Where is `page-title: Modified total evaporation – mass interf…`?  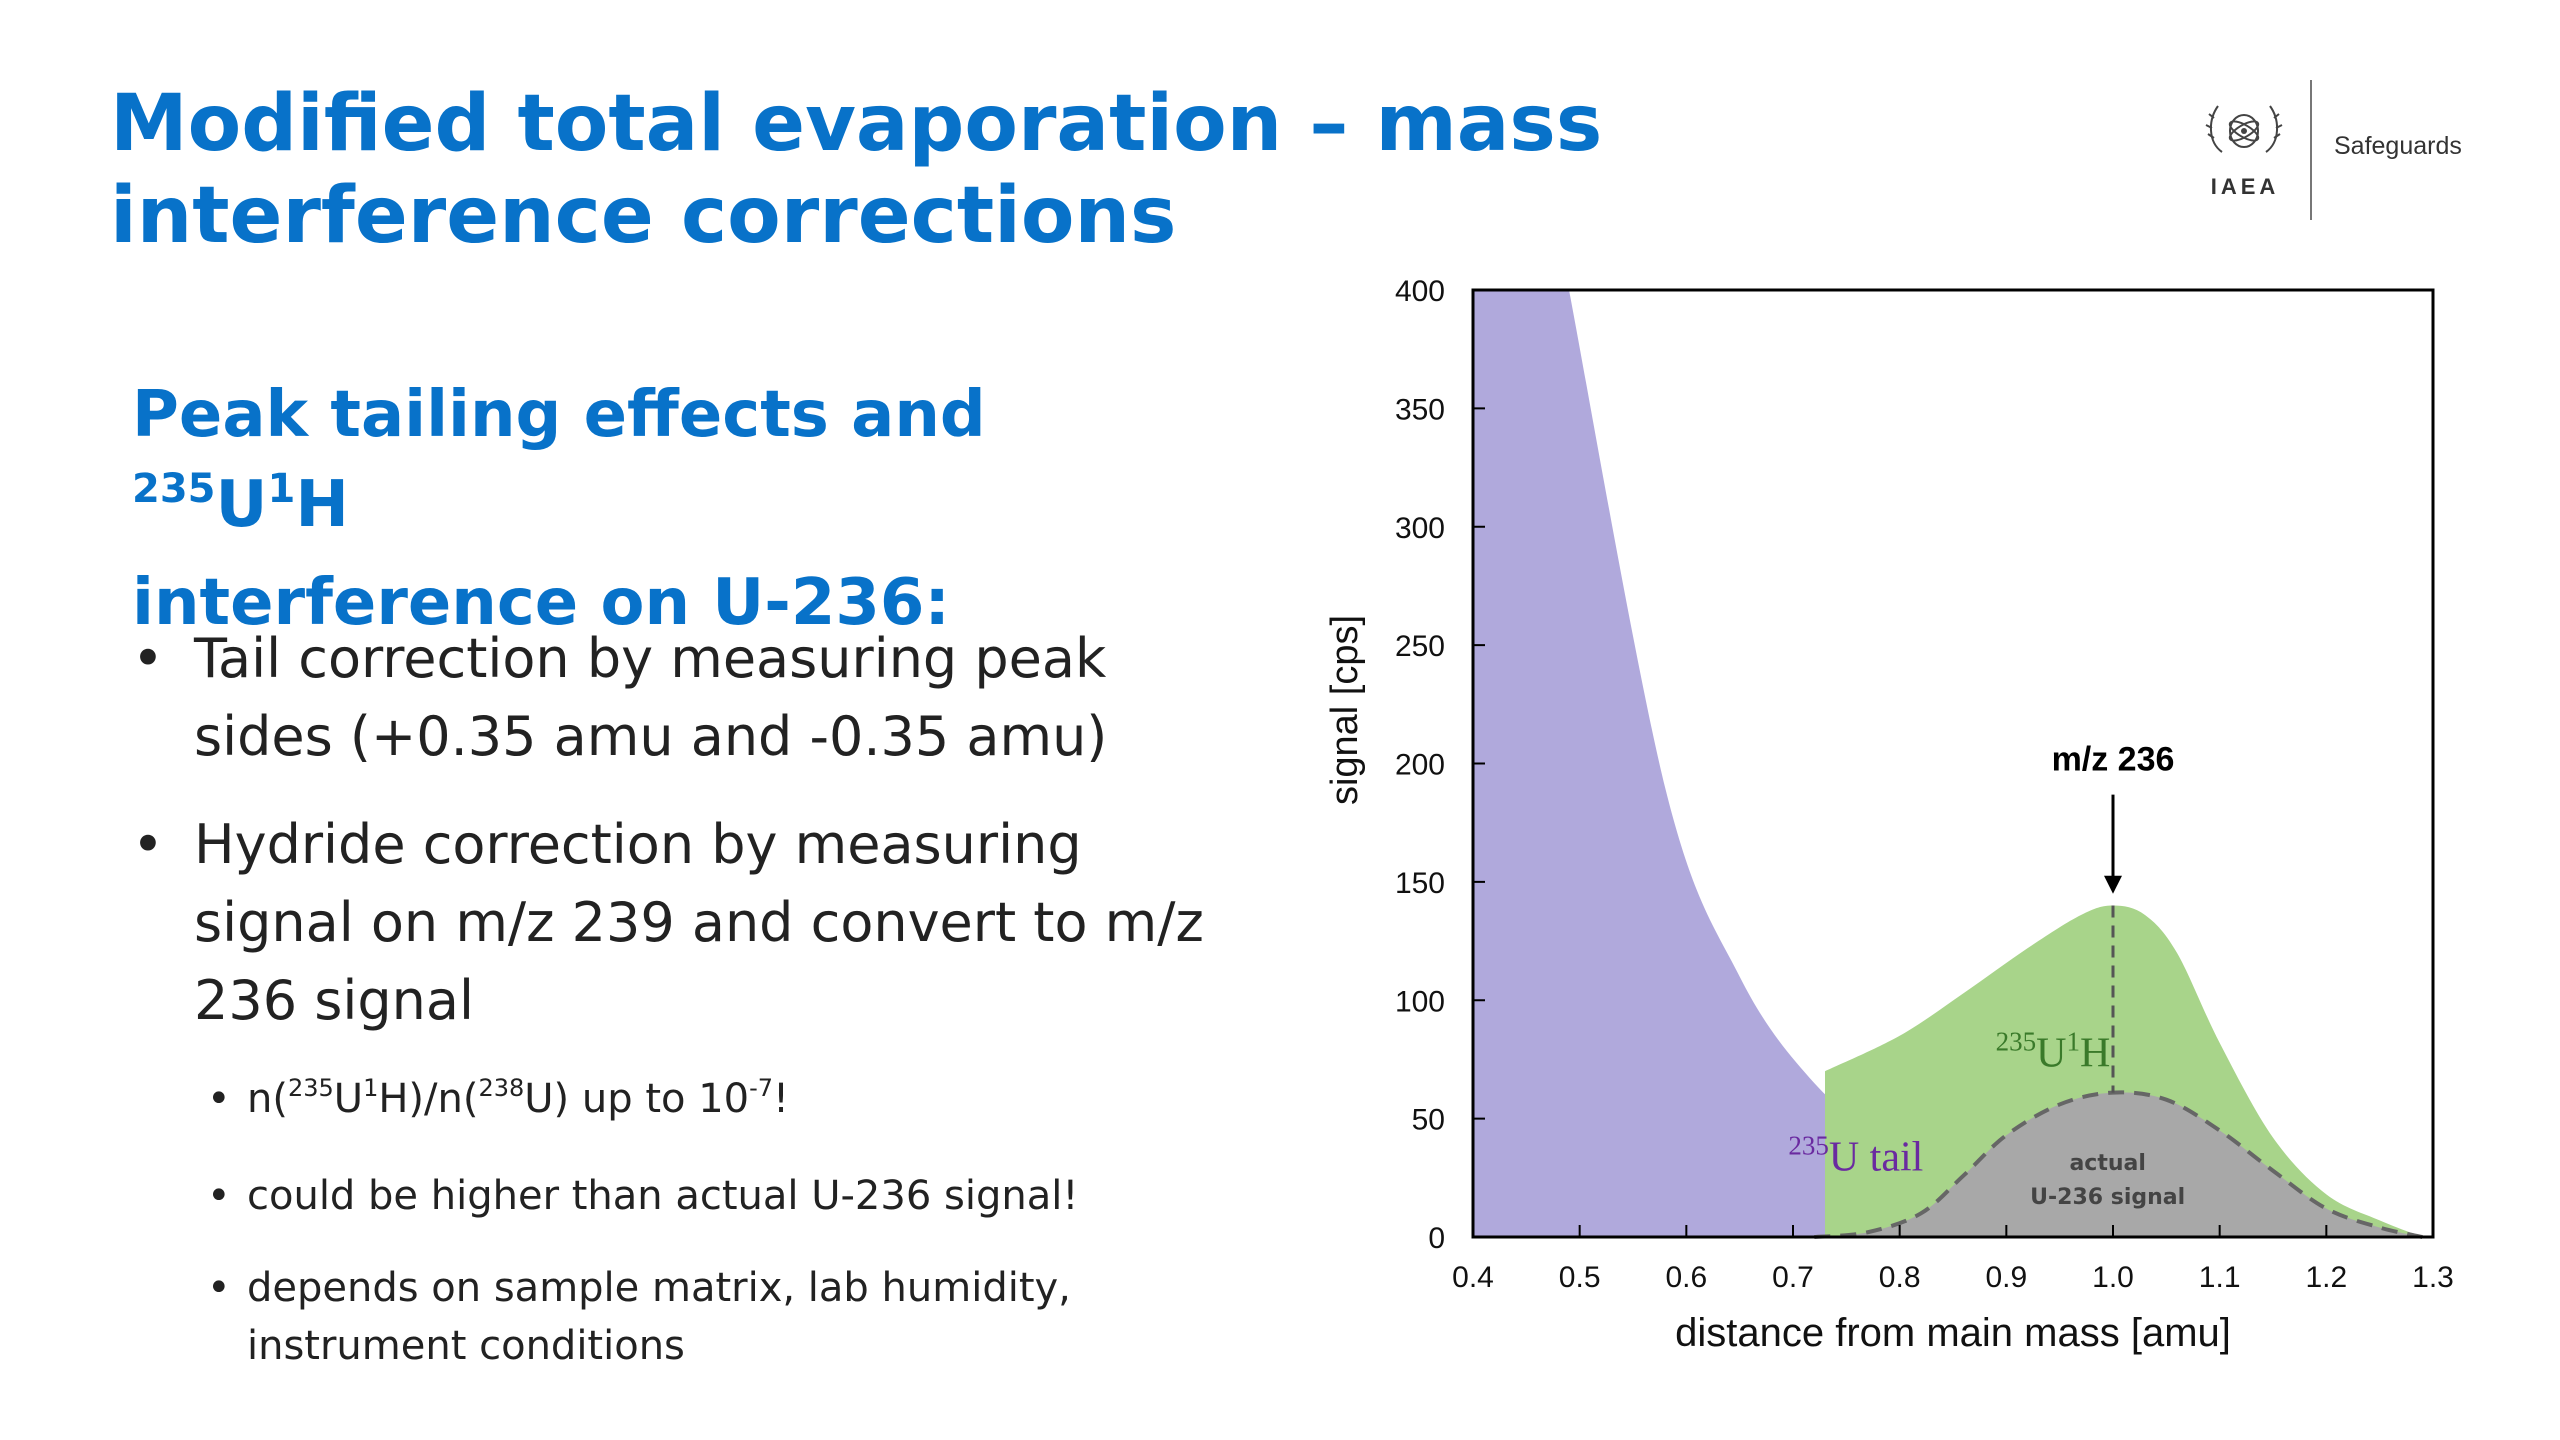 page-title: Modified total evaporation – mass interf… is located at coordinates (856, 170).